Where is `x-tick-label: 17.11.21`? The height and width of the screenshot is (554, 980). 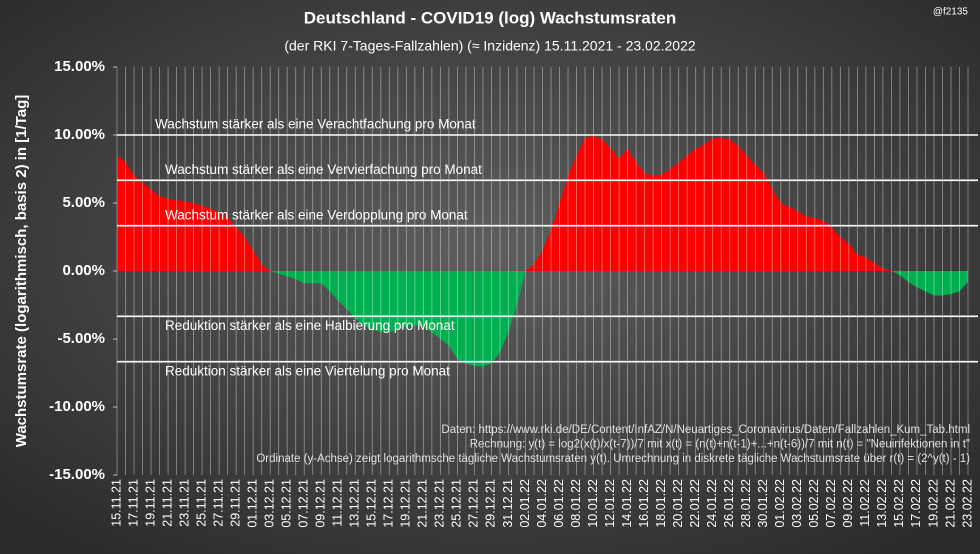
x-tick-label: 17.11.21 is located at coordinates (133, 503).